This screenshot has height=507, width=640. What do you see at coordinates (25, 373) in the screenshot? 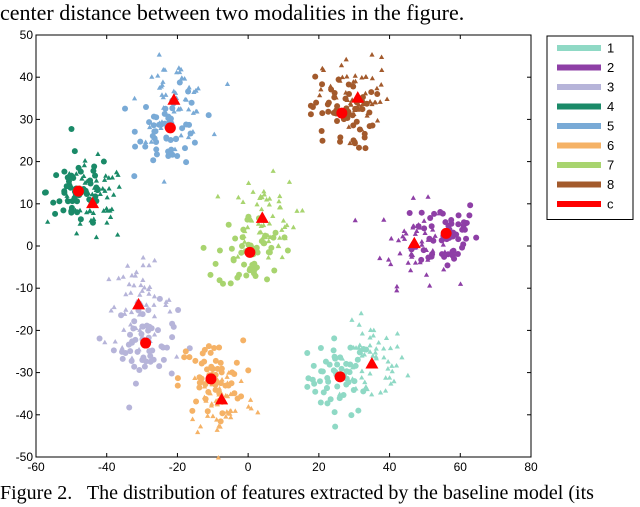
I see `y-tick-label: -30` at bounding box center [25, 373].